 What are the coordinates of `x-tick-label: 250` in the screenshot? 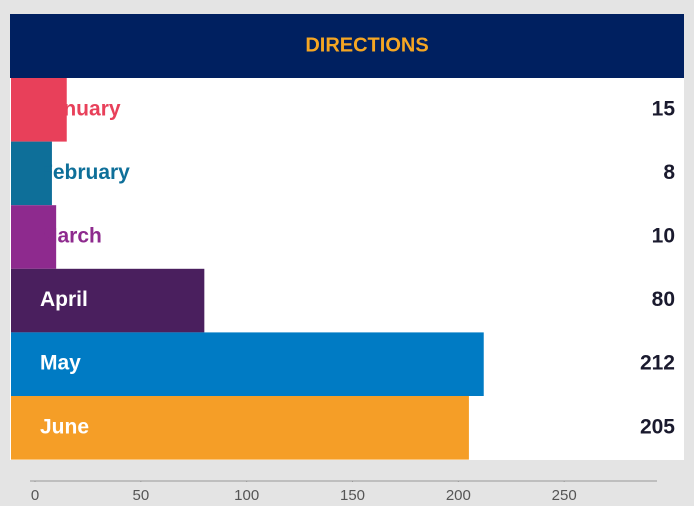 It's located at (564, 495).